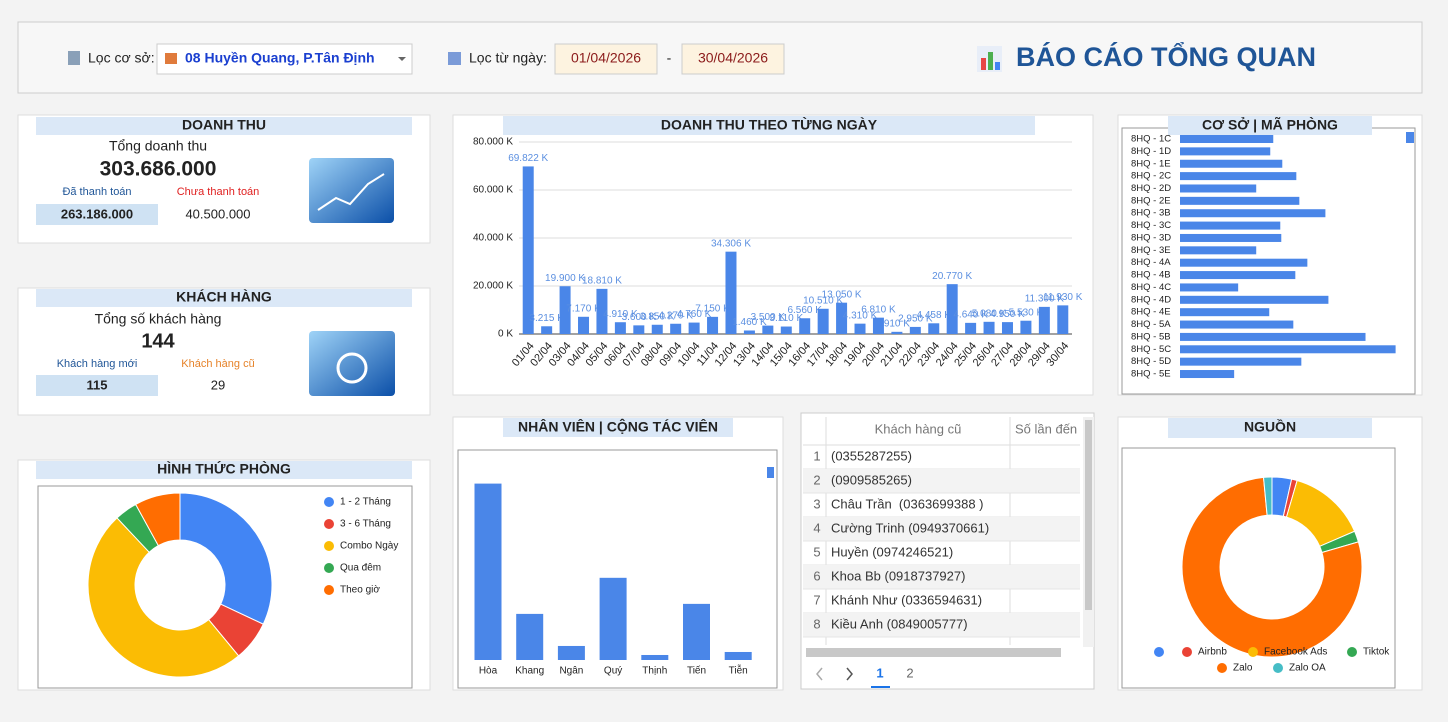 This screenshot has width=1448, height=722. I want to click on y-tick-label: 8HQ - 1E, so click(1151, 163).